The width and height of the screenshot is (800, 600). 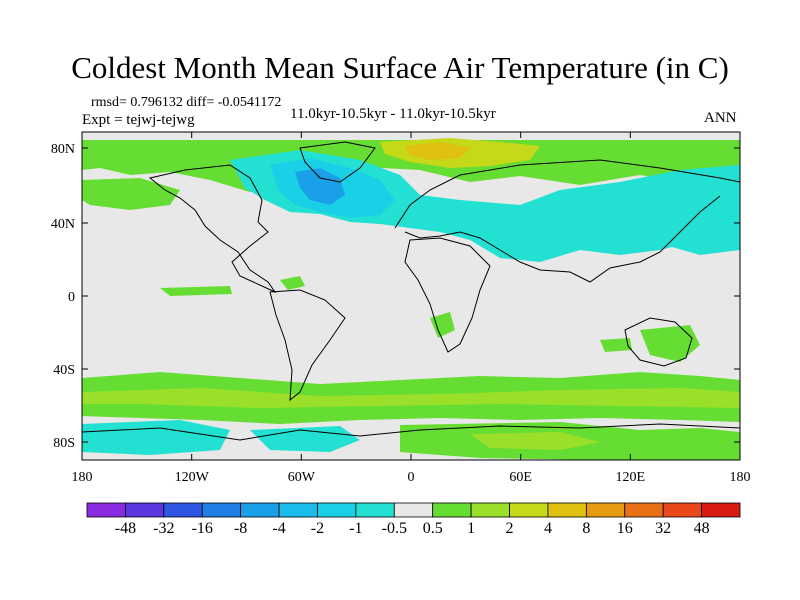 I want to click on lon-tick-label: 120W, so click(x=192, y=477).